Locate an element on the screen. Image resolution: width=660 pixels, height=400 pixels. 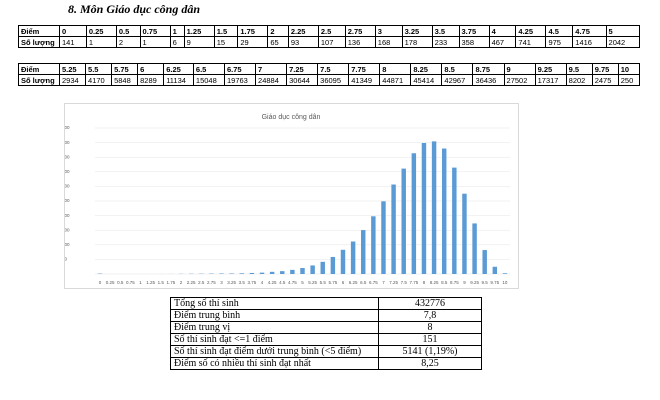
summary-label: Điểm trung bình is located at coordinates (274, 315).